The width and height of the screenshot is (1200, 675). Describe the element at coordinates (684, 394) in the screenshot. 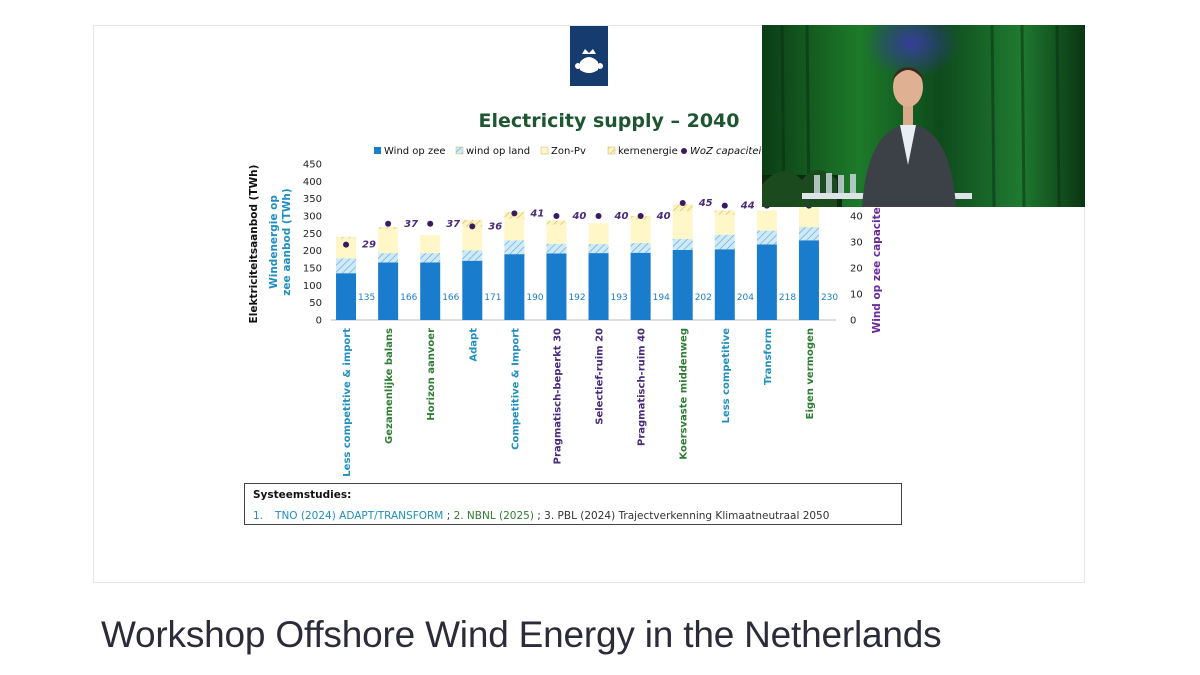

I see `category-label: Koersvaste middenweg` at that location.